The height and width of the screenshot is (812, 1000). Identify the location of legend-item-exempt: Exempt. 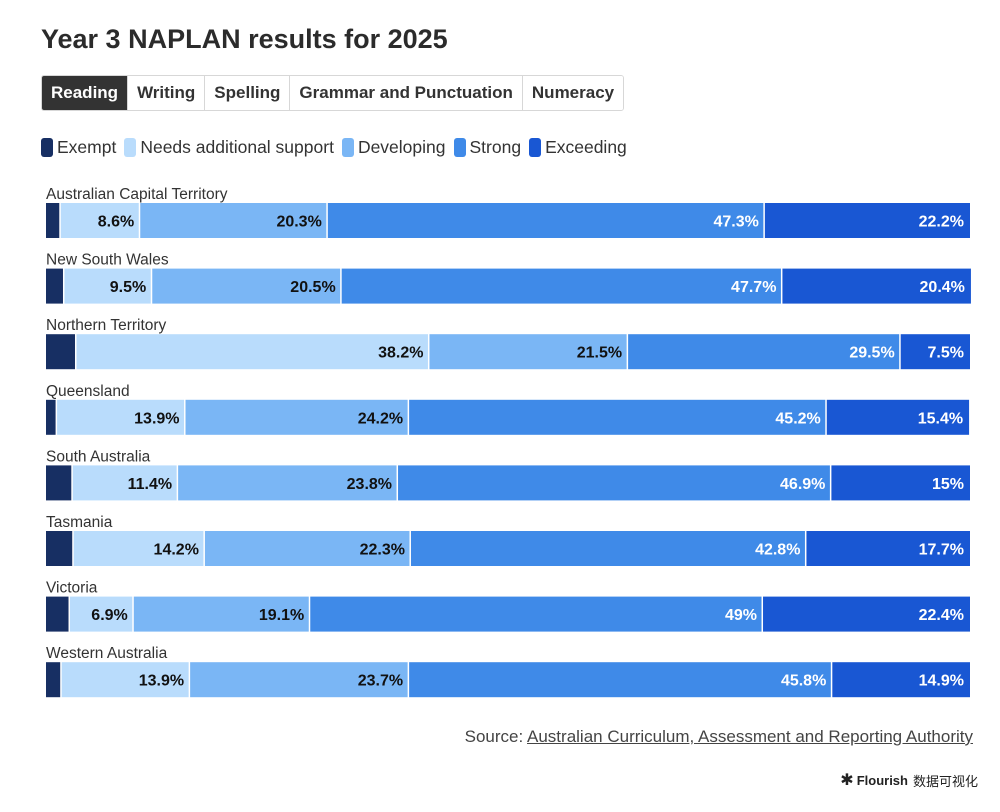
(78, 147).